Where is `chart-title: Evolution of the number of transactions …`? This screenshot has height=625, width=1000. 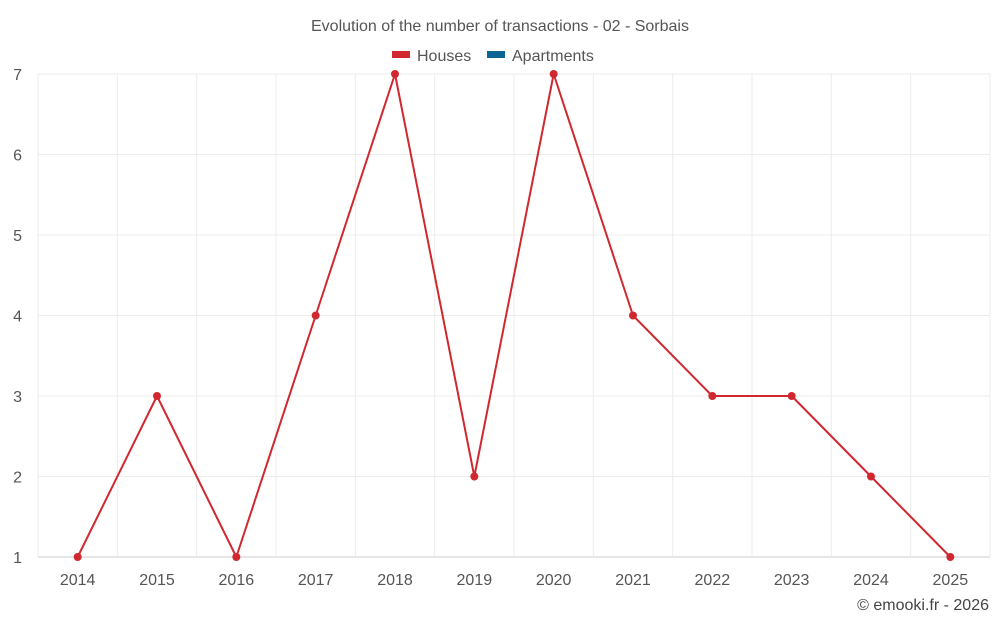
chart-title: Evolution of the number of transactions … is located at coordinates (500, 26).